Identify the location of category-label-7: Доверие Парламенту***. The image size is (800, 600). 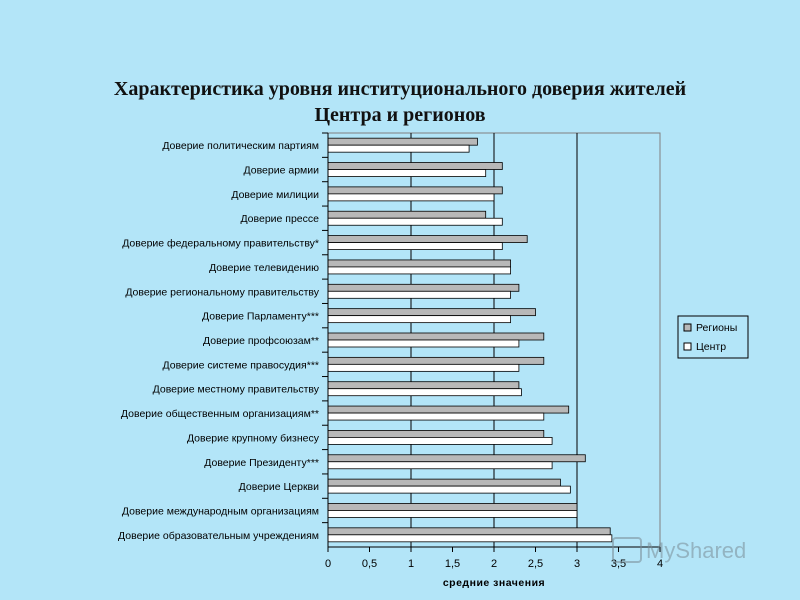
(260, 317).